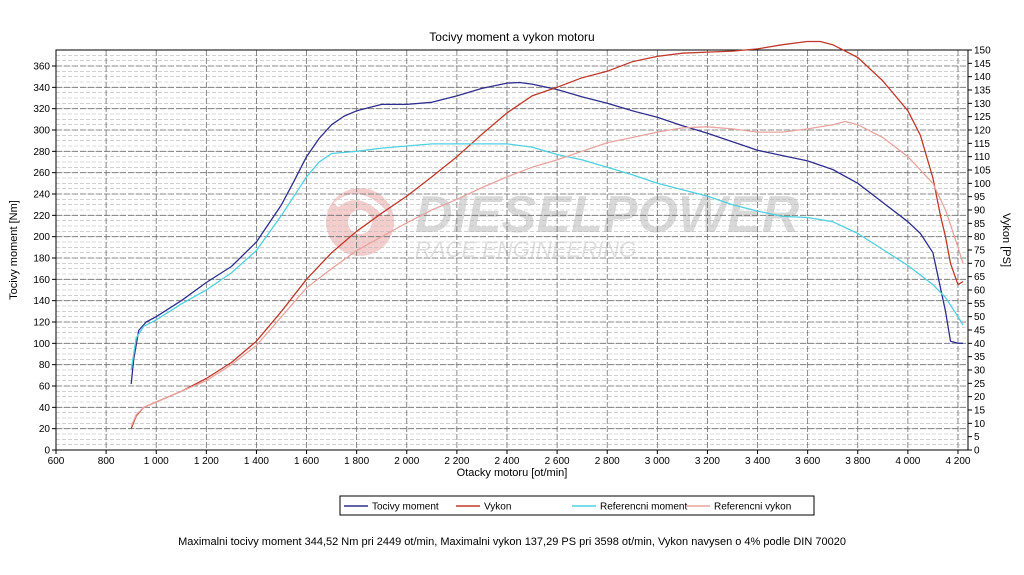  Describe the element at coordinates (980, 237) in the screenshot. I see `y-right-tick-label: 80` at that location.